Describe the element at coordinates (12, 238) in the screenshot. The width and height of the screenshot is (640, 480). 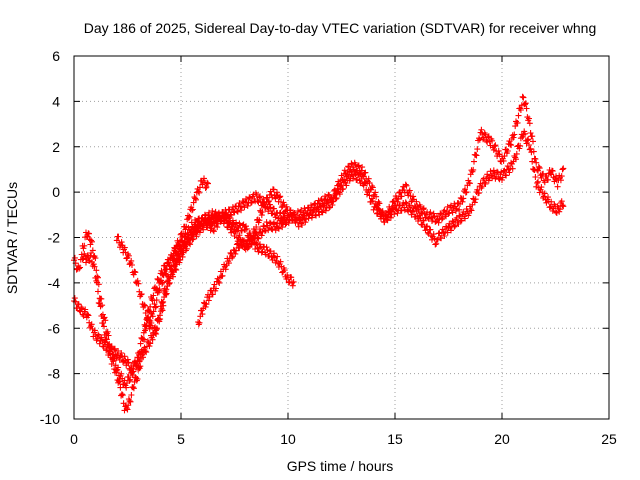
I see `y-axis-label: SDTVAR / TECUs` at that location.